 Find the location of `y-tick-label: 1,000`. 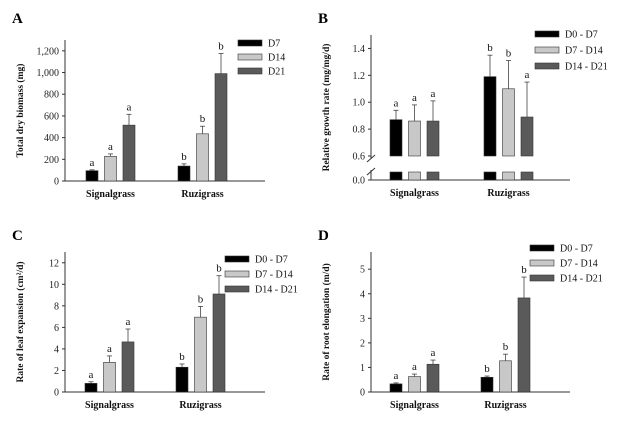

y-tick-label: 1,000 is located at coordinates (48, 73).